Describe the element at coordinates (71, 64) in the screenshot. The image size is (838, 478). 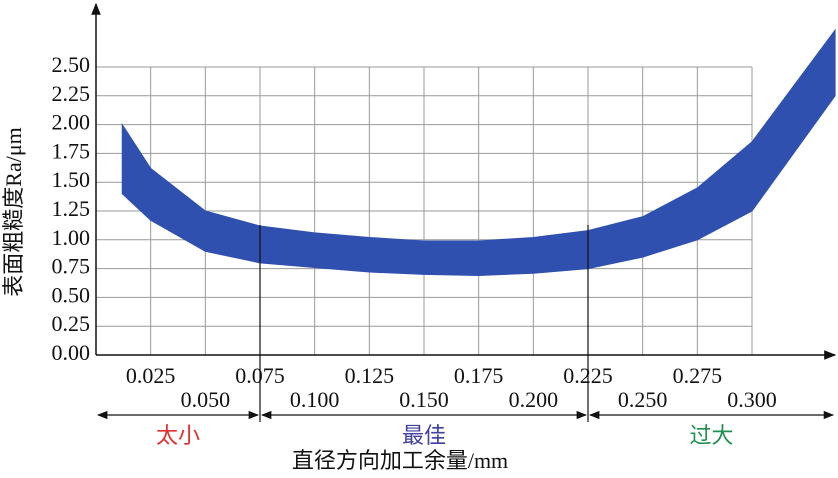
I see `y-tick-label: 2.50` at that location.